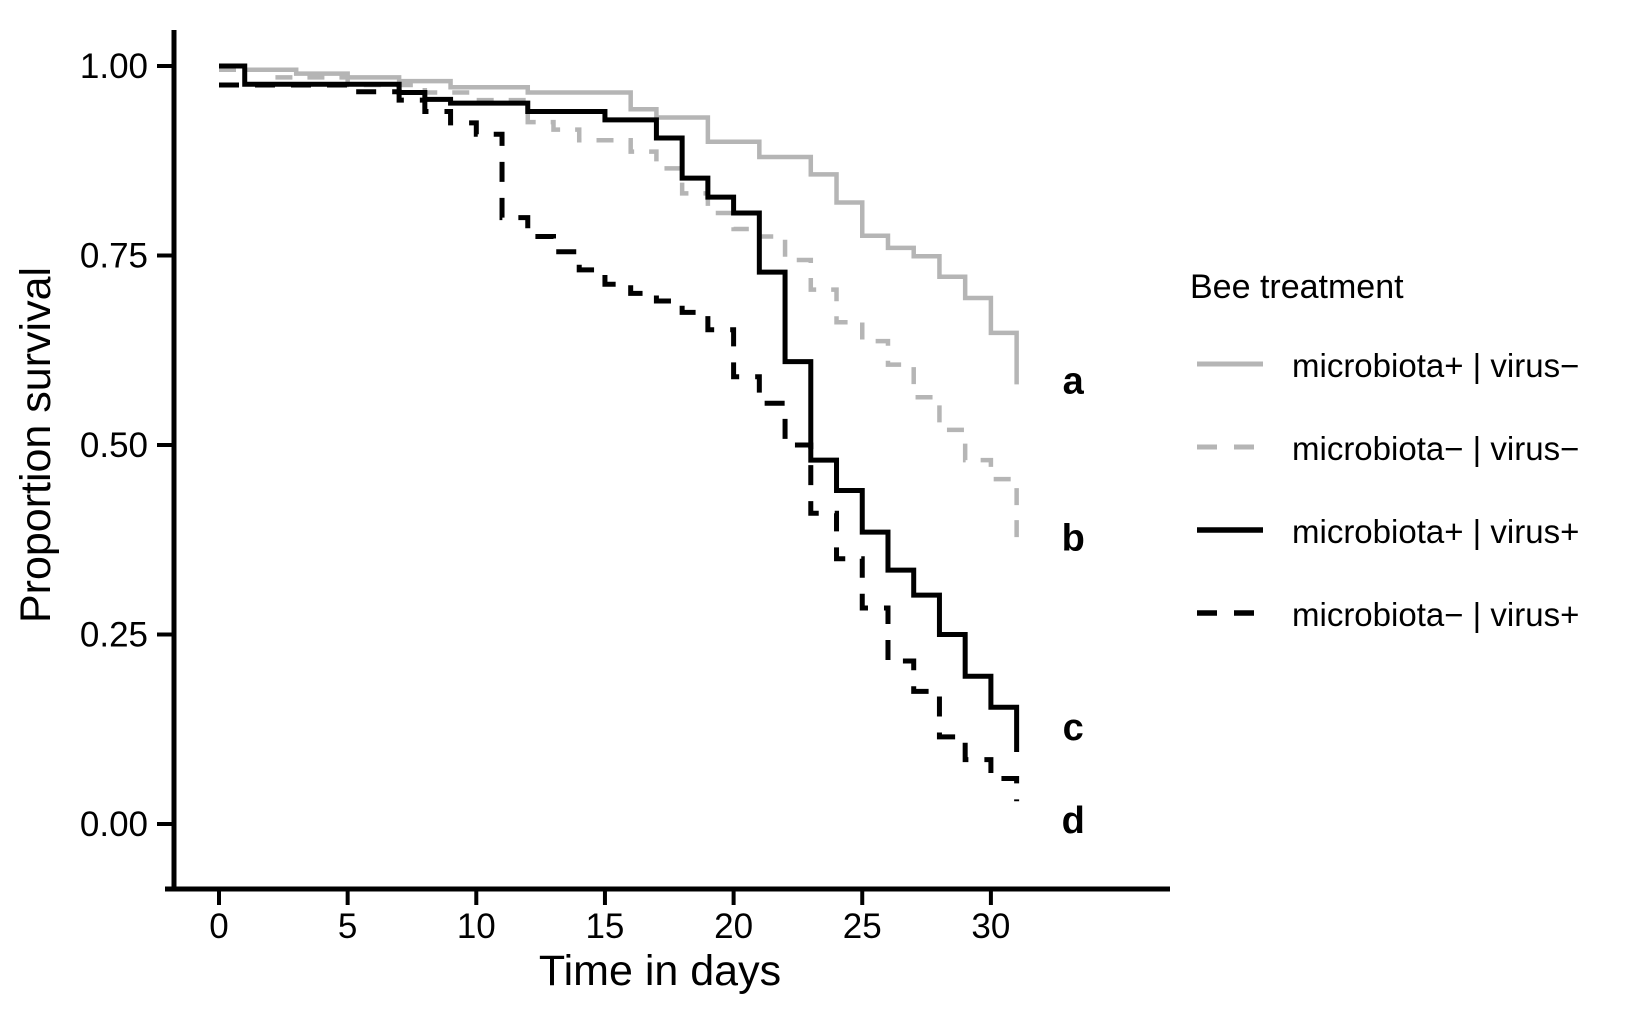 Image resolution: width=1625 pixels, height=1031 pixels. What do you see at coordinates (604, 926) in the screenshot?
I see `x-tick-label: 15` at bounding box center [604, 926].